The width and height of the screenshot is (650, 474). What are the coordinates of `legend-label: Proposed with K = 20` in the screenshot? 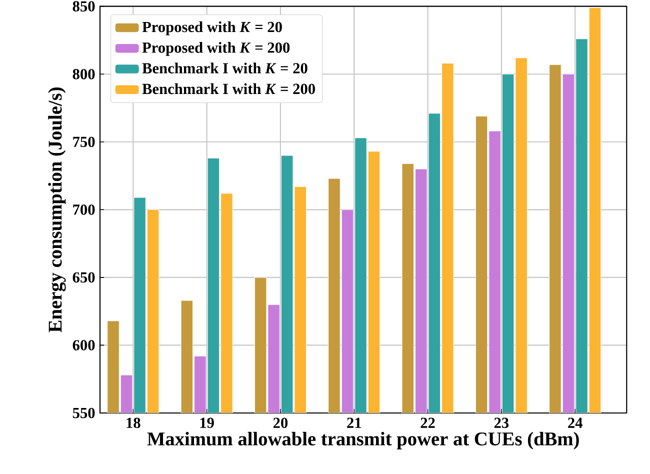 It's located at (212, 28).